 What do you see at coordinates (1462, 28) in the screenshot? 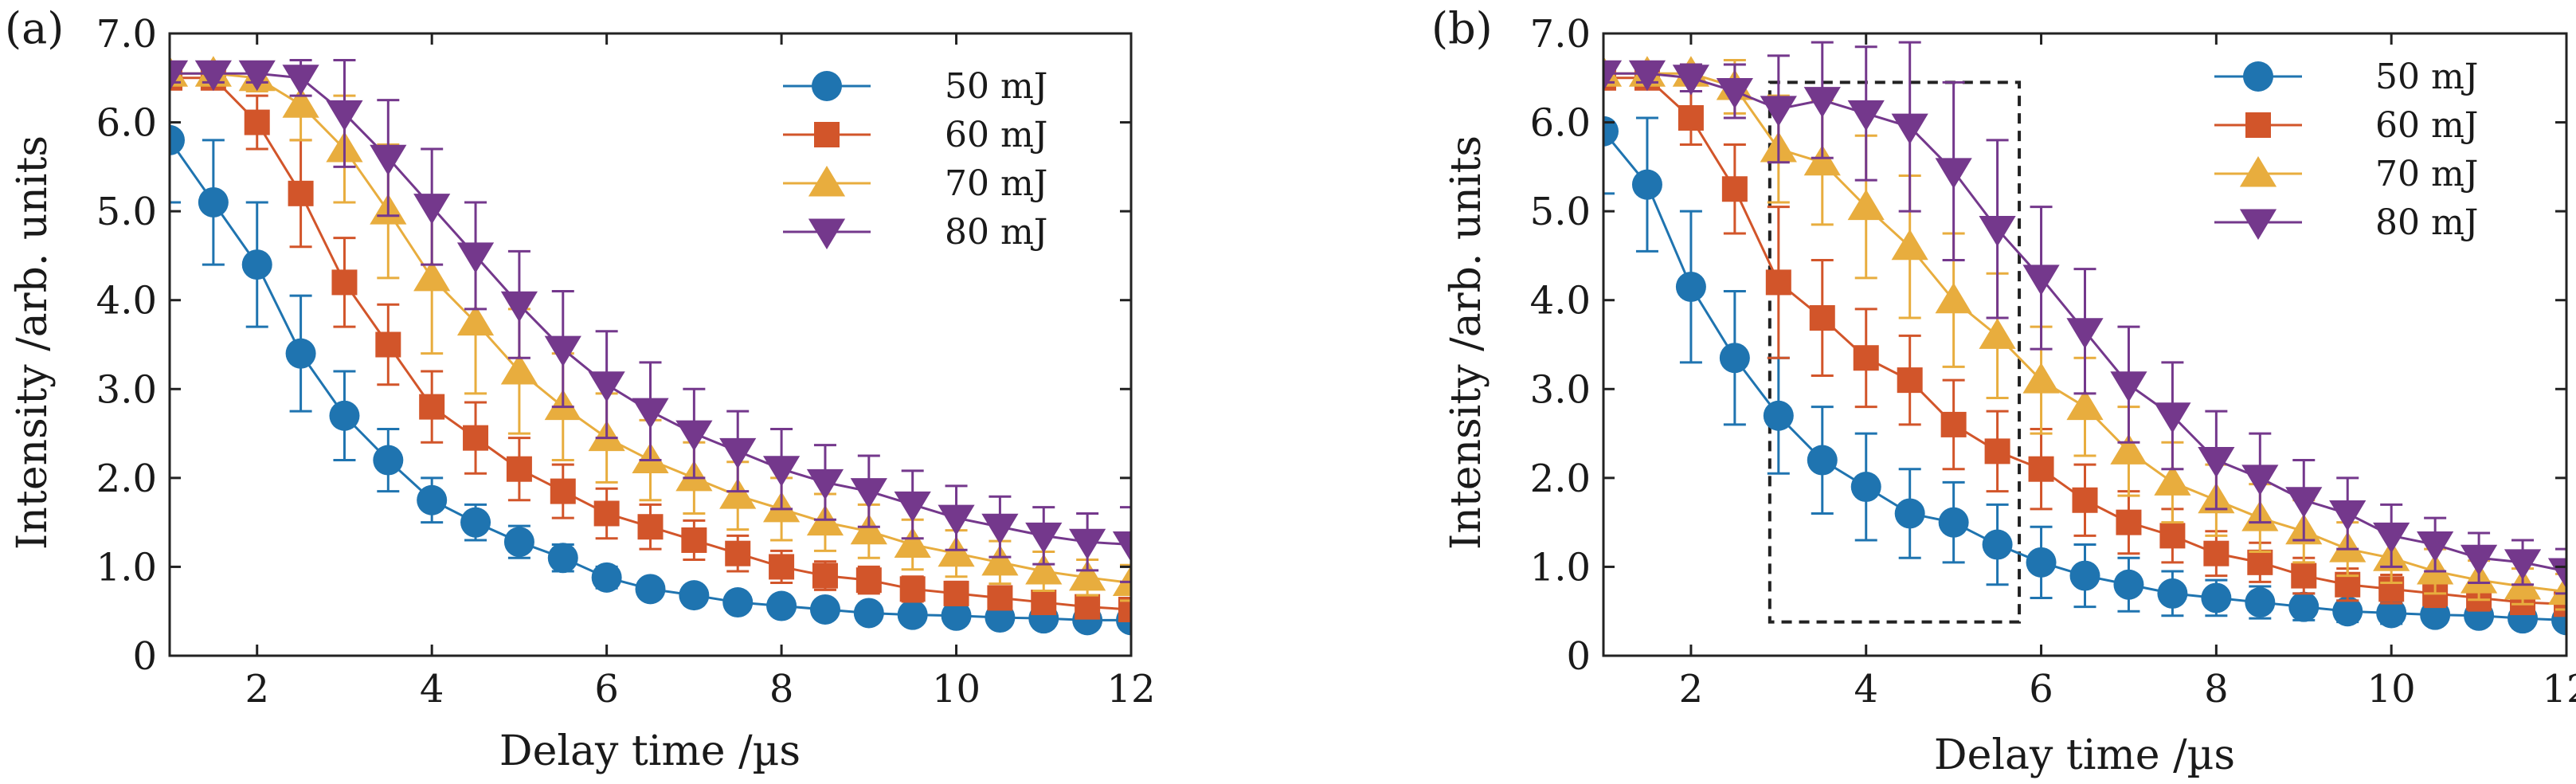
I see `panel-label: (b)` at bounding box center [1462, 28].